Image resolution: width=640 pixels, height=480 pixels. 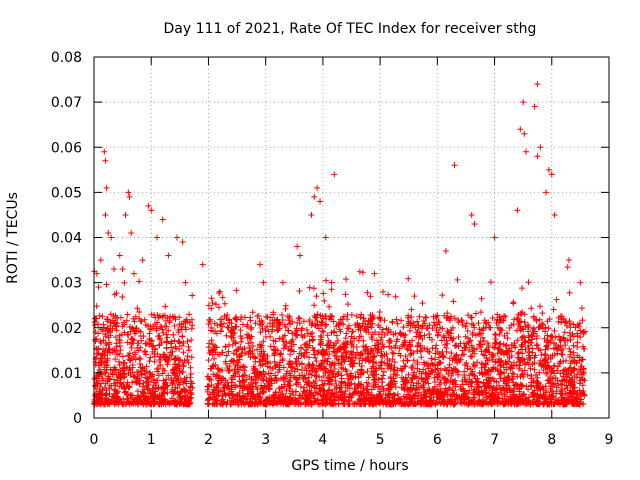 What do you see at coordinates (66, 374) in the screenshot?
I see `y-tick-label: 0.01` at bounding box center [66, 374].